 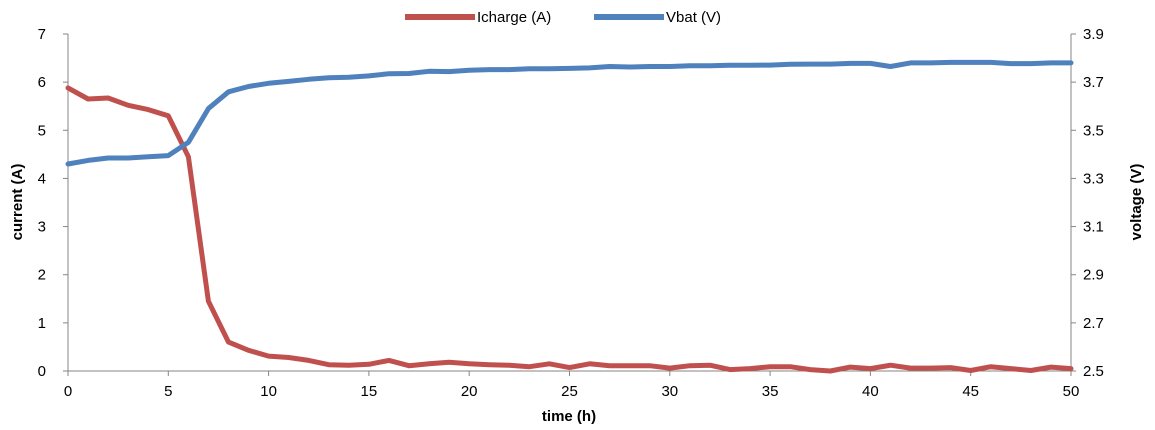 I want to click on x-tick-label: 20, so click(x=469, y=391).